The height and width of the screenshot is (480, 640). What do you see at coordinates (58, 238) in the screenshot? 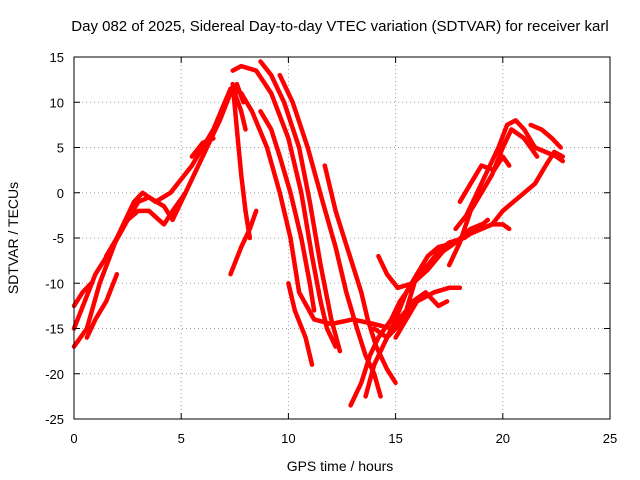
I see `y-tick-label: -5` at bounding box center [58, 238].